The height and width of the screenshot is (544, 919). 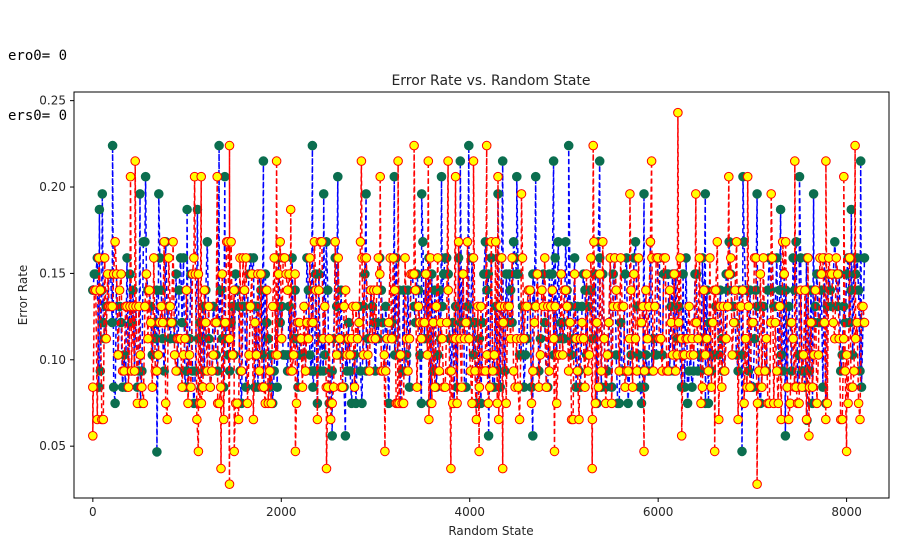 I want to click on y-tick-label: 0.15, so click(x=52, y=273).